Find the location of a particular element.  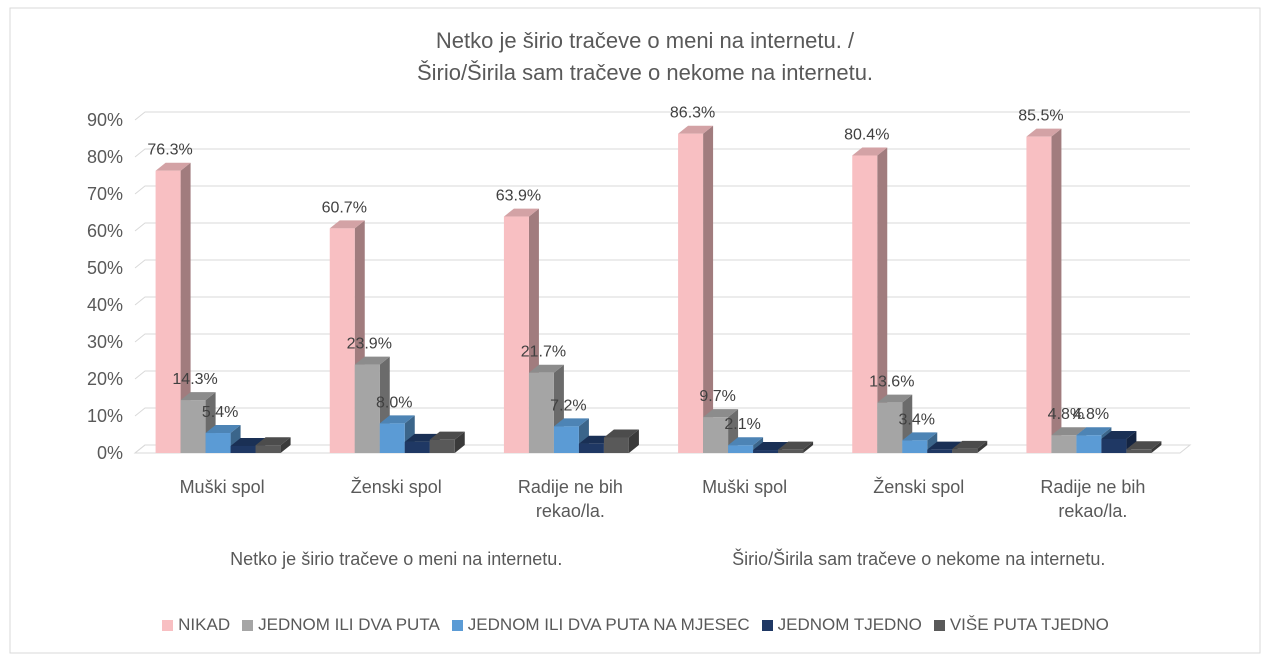

y-tick-label: 90% is located at coordinates (105, 120).